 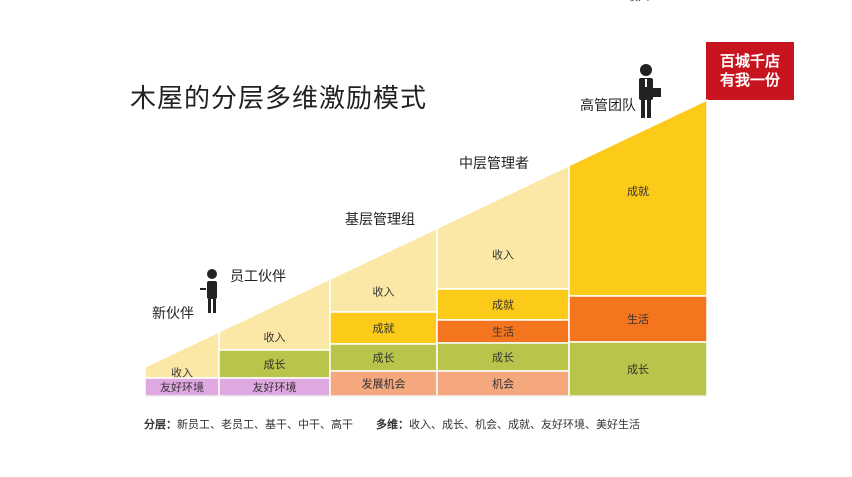 I want to click on slide-title: 木屋的分层多维激励模式, so click(x=279, y=99).